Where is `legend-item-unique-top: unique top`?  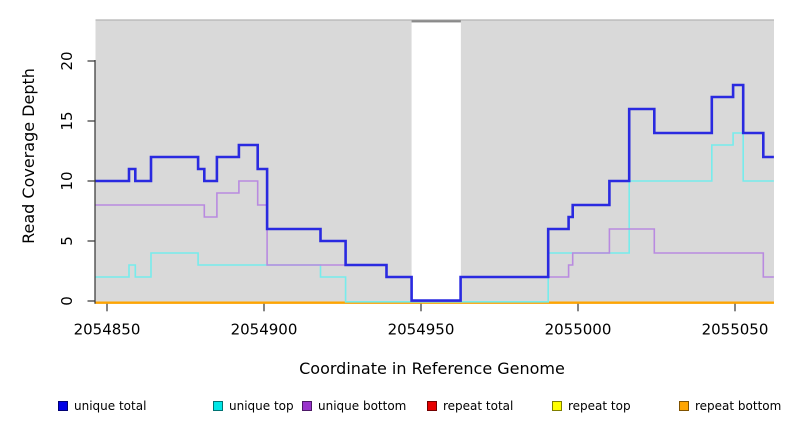 legend-item-unique-top: unique top is located at coordinates (253, 405).